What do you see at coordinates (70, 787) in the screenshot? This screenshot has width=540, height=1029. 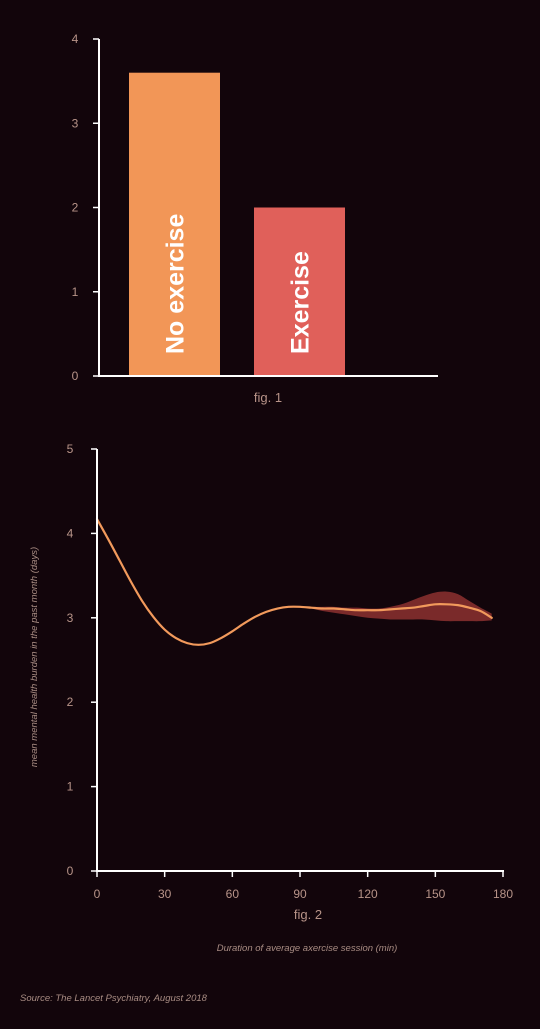 I see `fig2-y-tick-label: 1` at bounding box center [70, 787].